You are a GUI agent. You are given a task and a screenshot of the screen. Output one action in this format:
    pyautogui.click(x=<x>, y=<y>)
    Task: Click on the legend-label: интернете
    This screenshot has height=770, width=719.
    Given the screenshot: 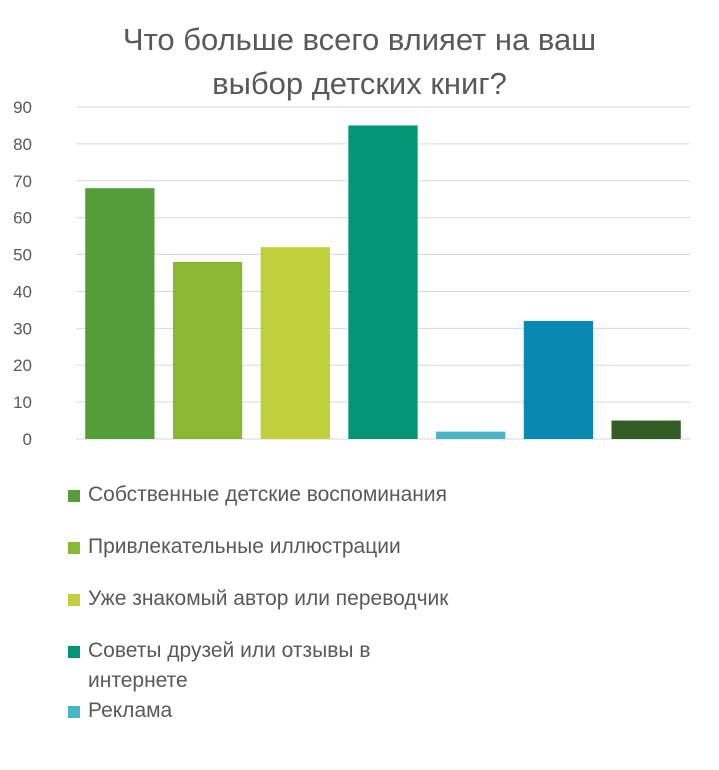 What is the action you would take?
    pyautogui.click(x=138, y=680)
    